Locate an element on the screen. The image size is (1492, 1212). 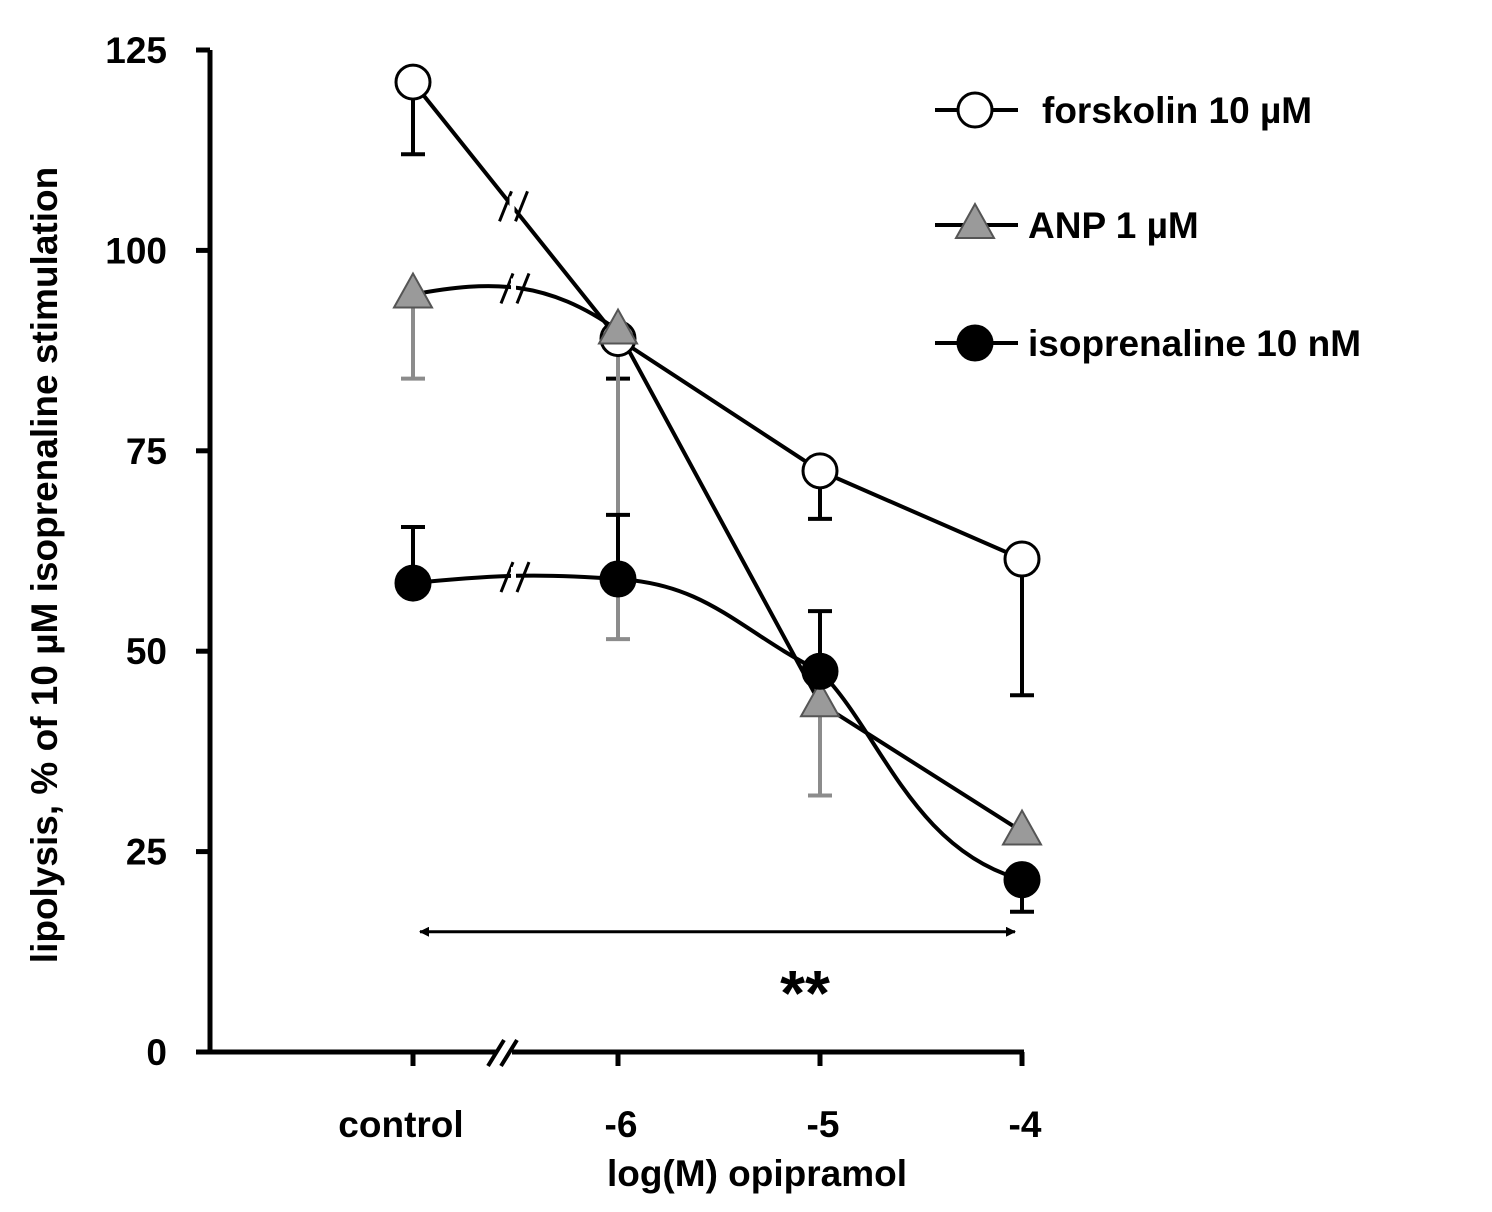
y-tick-label: 50 is located at coordinates (146, 651).